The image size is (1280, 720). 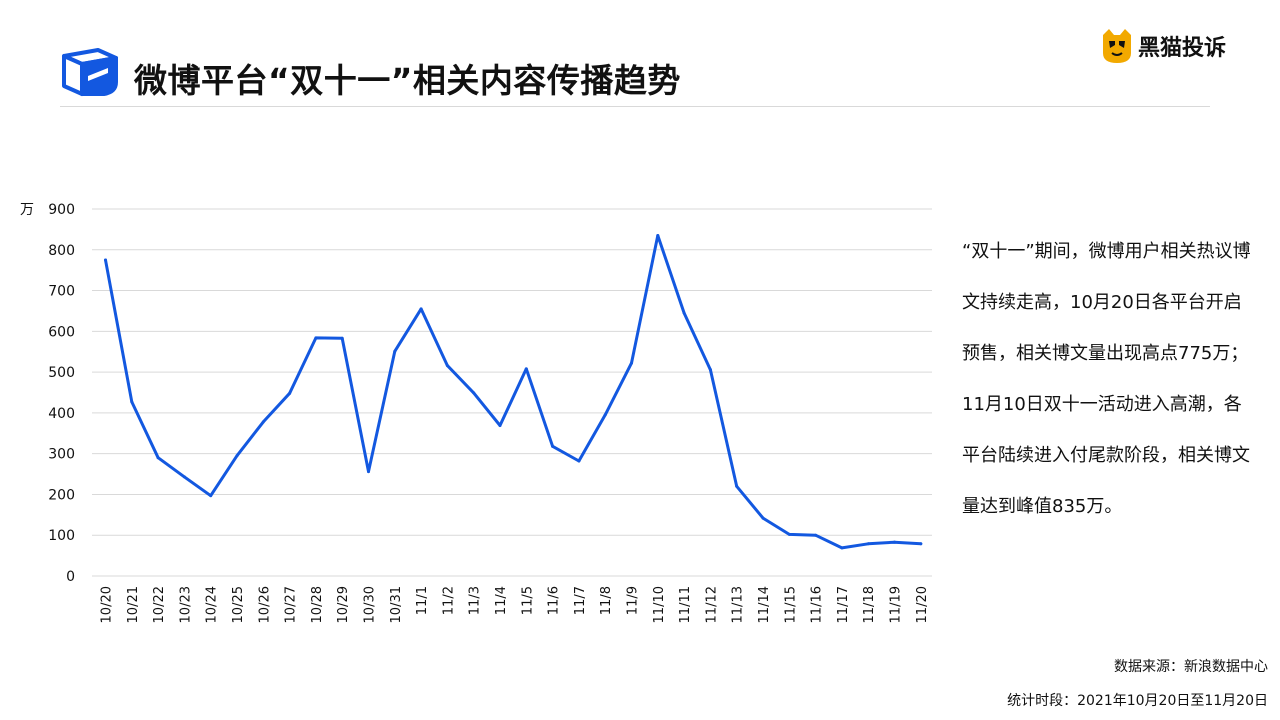 I want to click on x-tick-label: 11/9, so click(x=633, y=600).